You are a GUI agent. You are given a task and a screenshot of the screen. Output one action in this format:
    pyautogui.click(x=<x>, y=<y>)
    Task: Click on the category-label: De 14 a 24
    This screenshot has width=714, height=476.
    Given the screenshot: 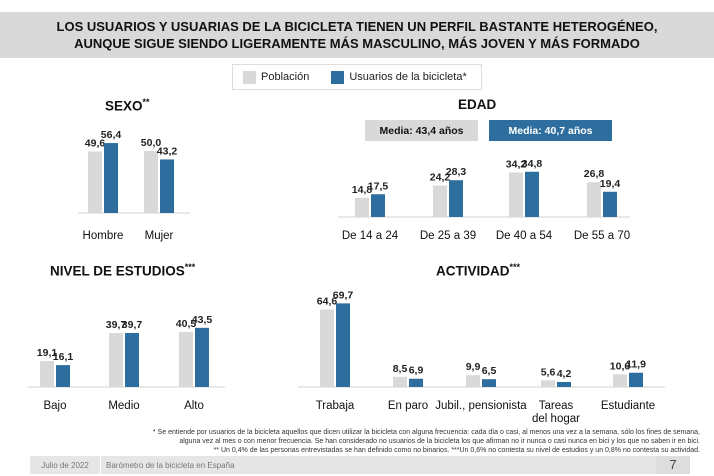 What is the action you would take?
    pyautogui.click(x=370, y=236)
    